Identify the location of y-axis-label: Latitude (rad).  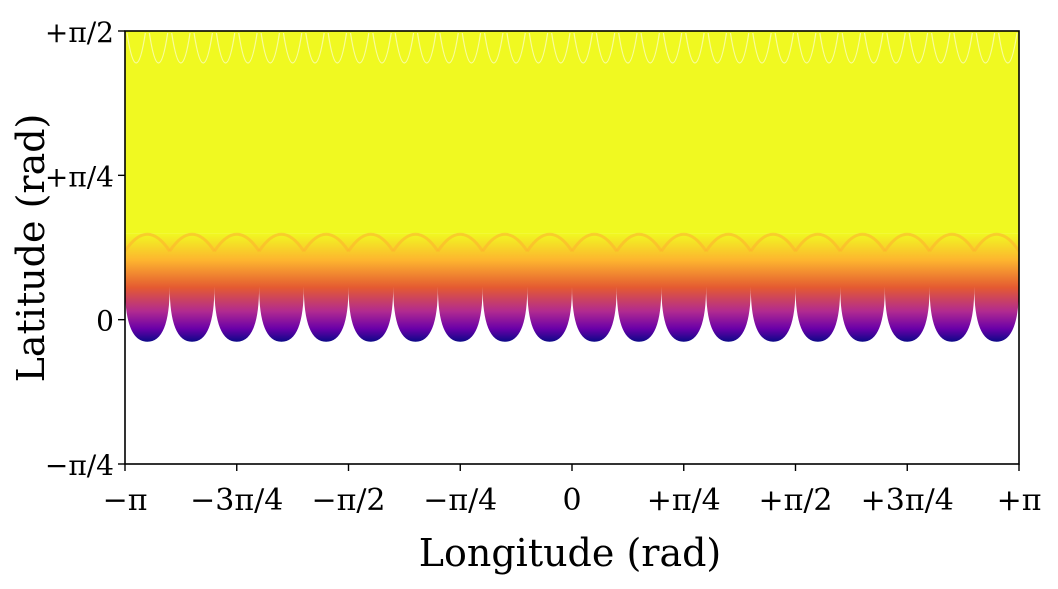
(31, 248).